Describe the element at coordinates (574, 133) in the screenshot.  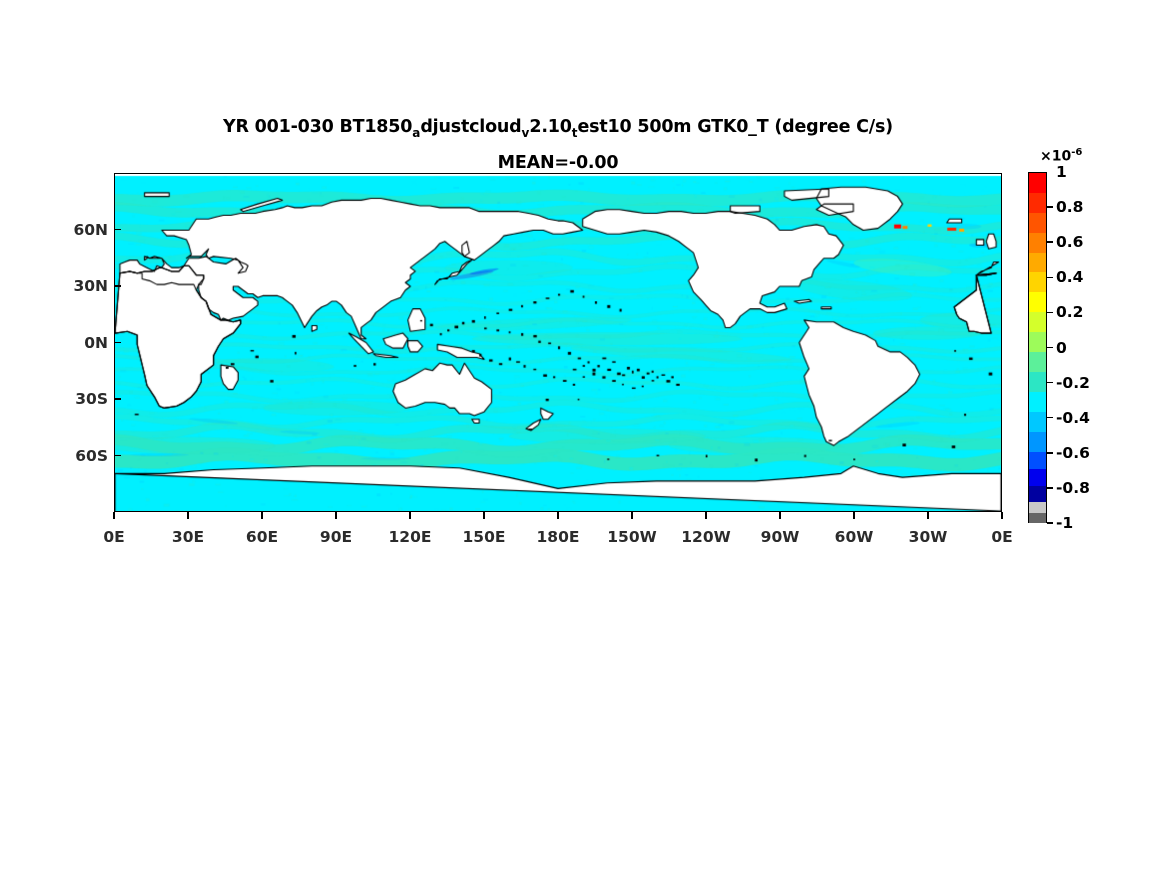
I see `title-subscript-5: t` at that location.